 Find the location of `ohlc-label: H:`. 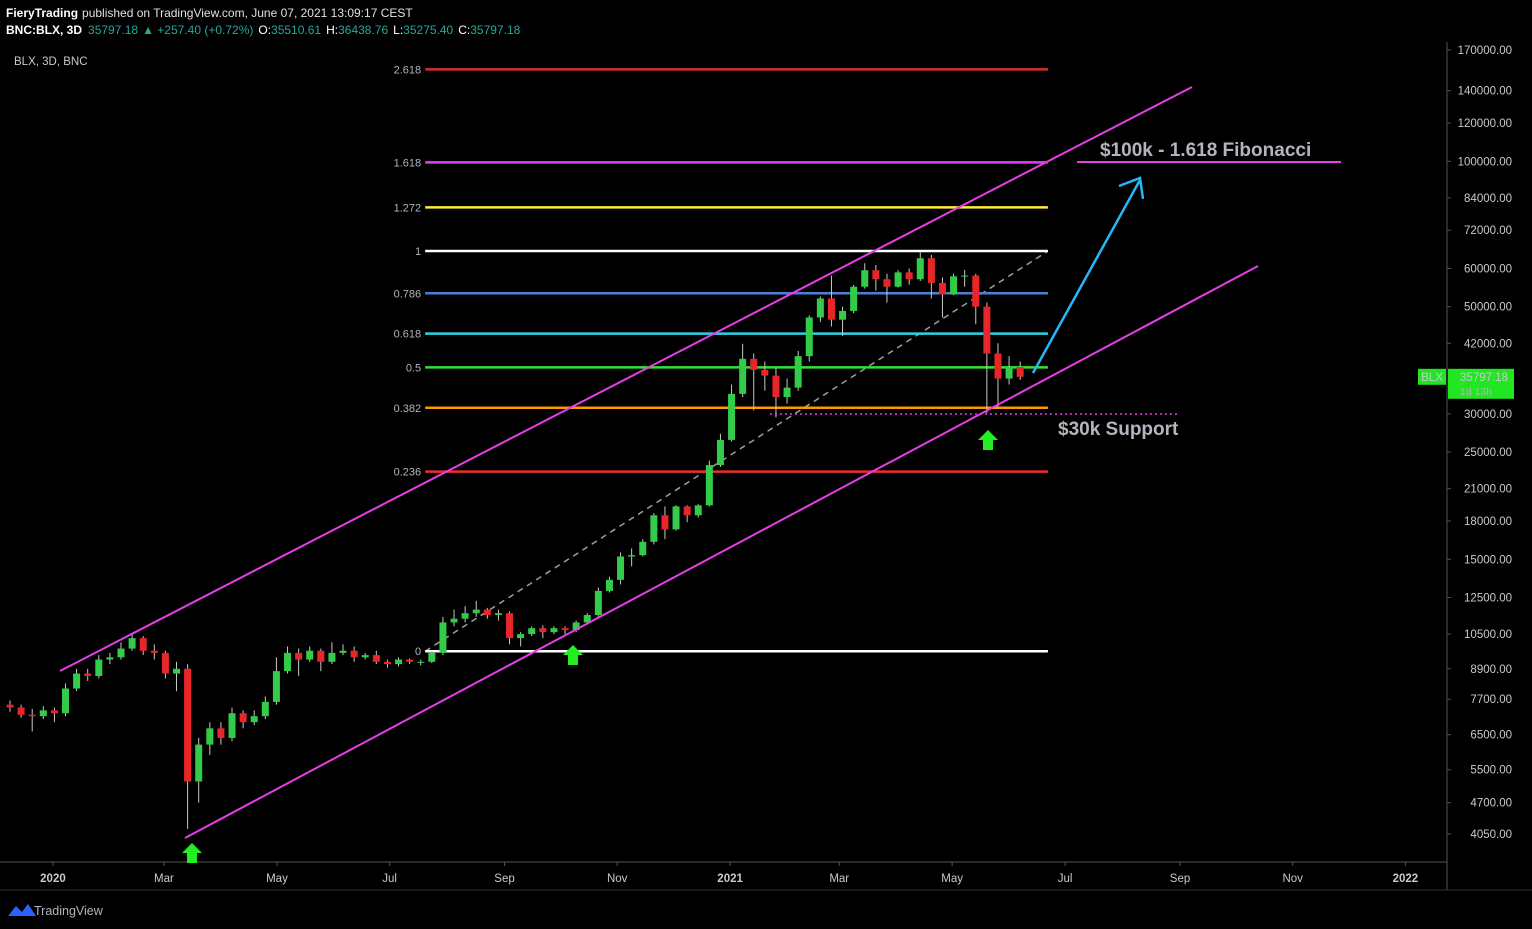

ohlc-label: H: is located at coordinates (332, 30).